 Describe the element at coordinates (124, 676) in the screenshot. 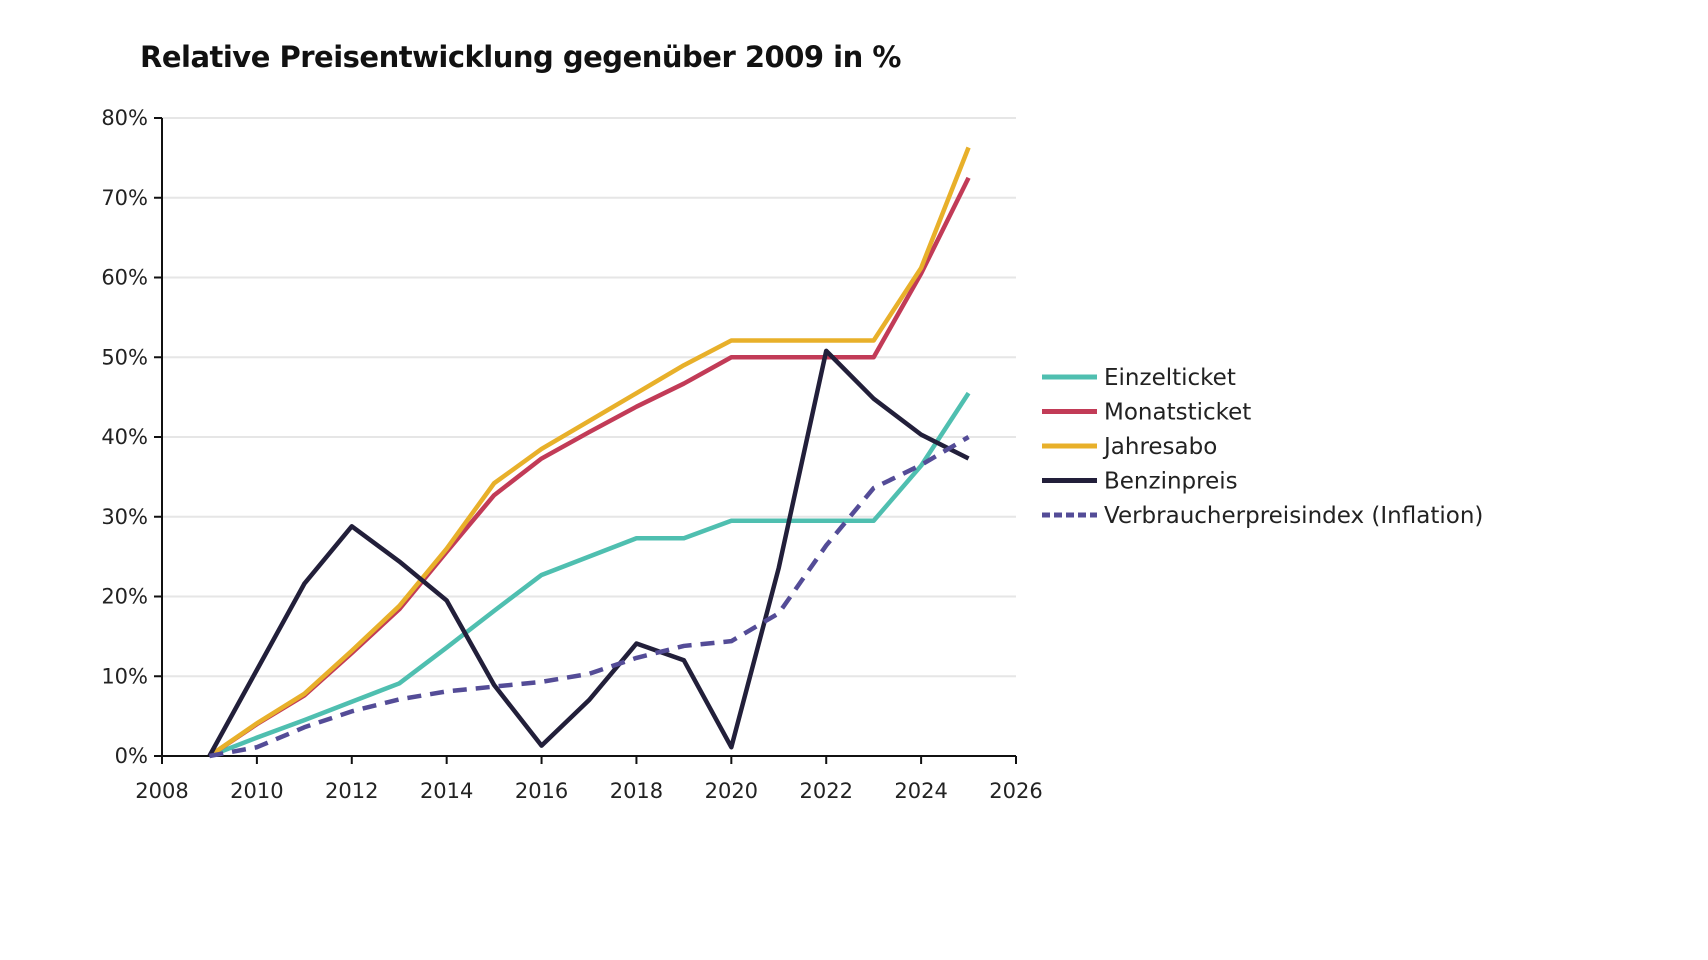

I see `y-tick-label: 10%` at that location.